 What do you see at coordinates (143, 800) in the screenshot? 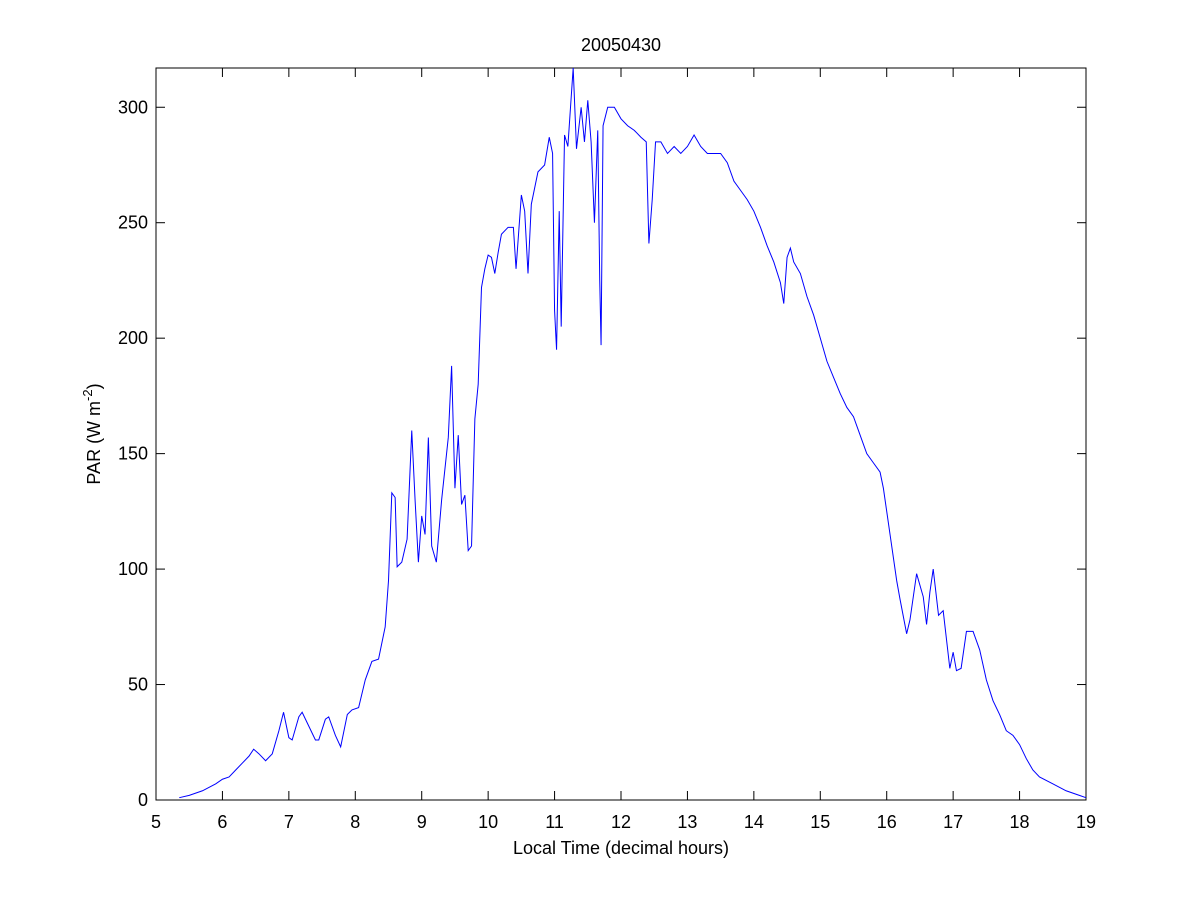
I see `y-tick-label: 0` at bounding box center [143, 800].